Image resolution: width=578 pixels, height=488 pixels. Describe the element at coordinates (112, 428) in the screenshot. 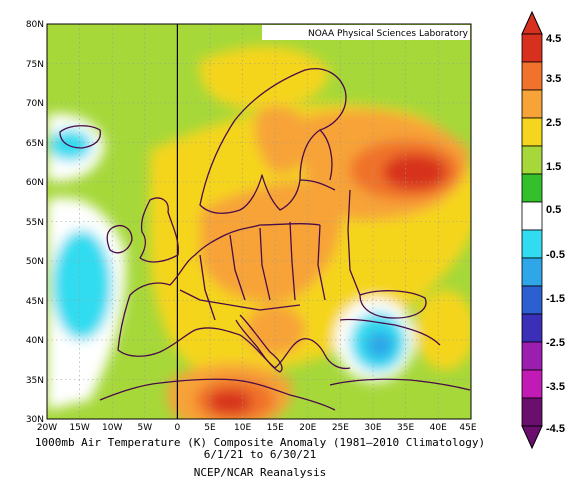

I see `lon-label: 10W` at that location.